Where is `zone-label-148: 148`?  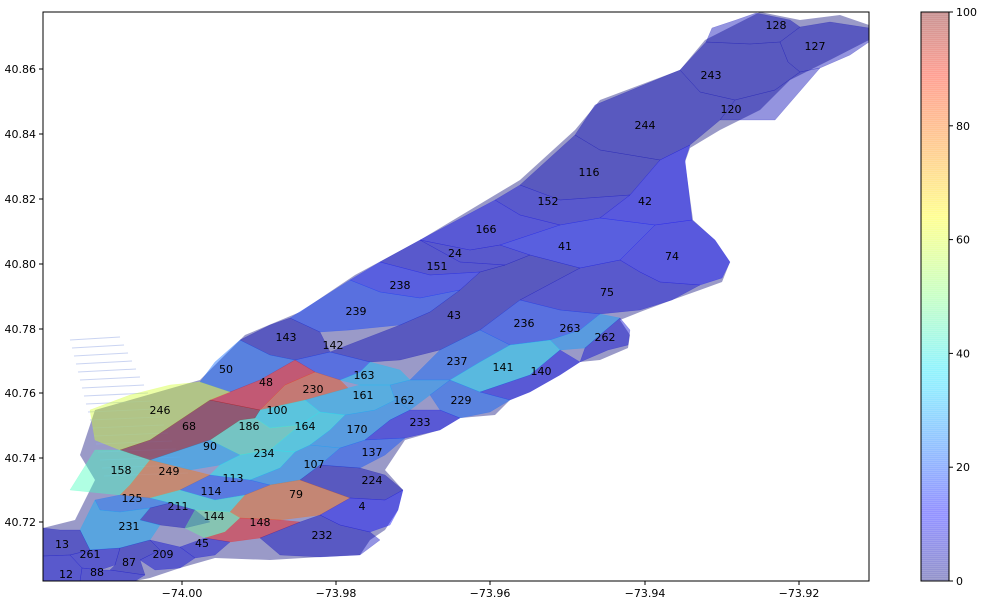
zone-label-148: 148 is located at coordinates (260, 522).